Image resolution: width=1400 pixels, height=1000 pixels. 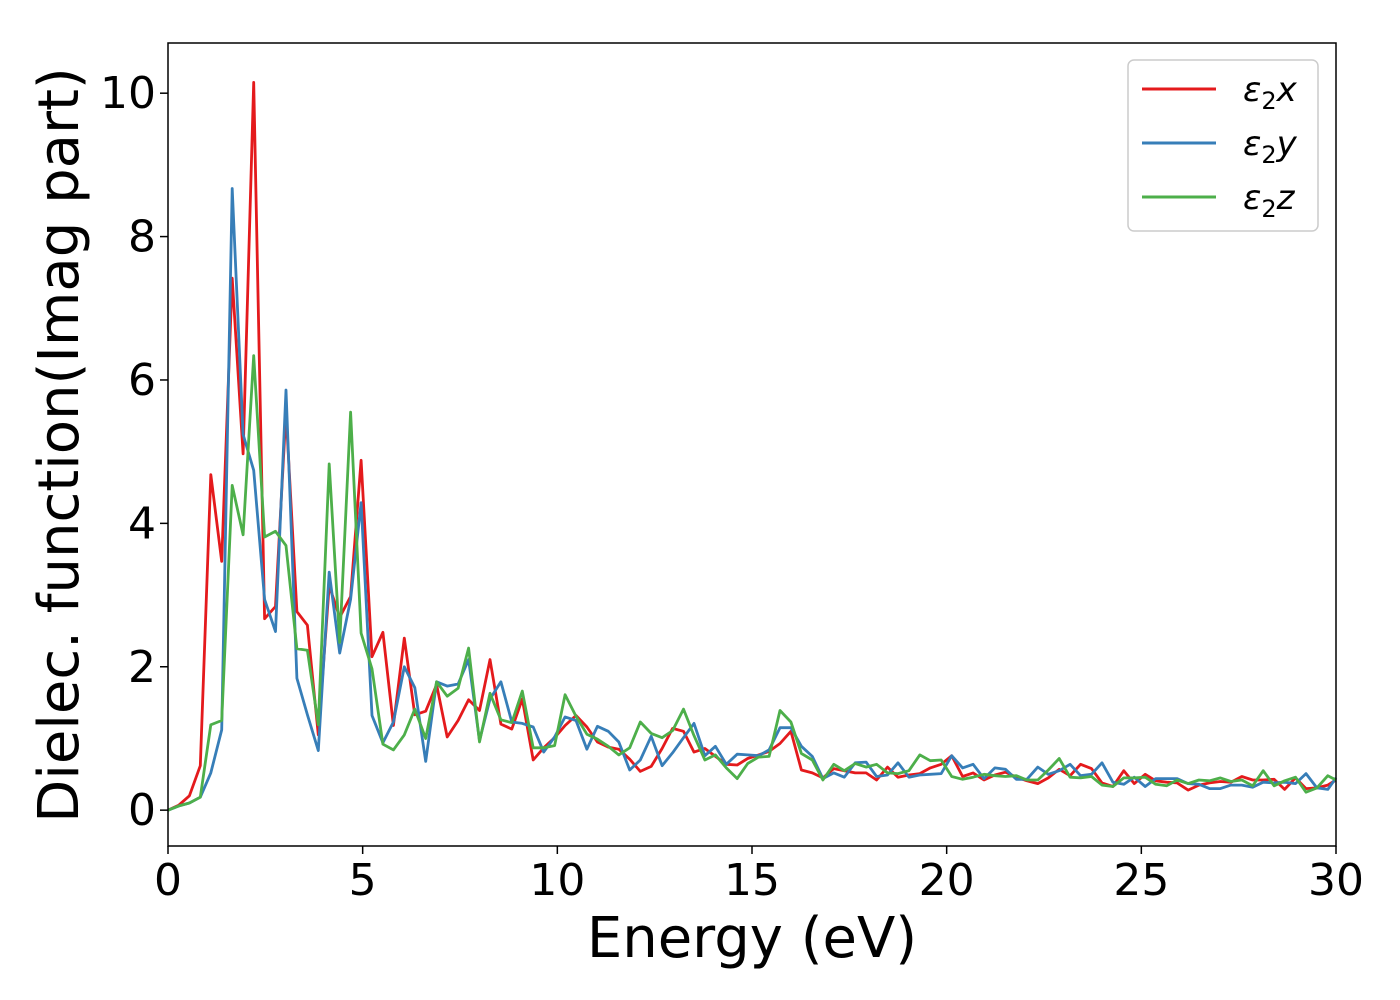 I want to click on x-tick-label: 0, so click(x=168, y=880).